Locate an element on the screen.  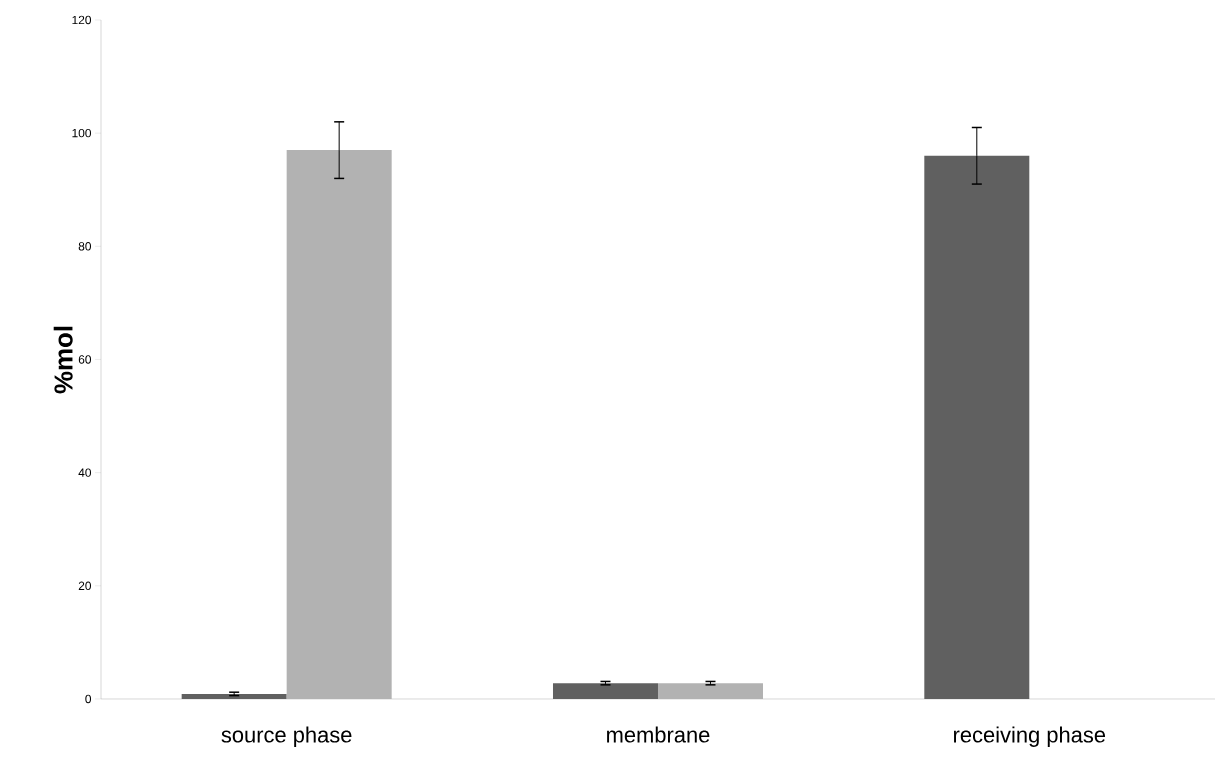
y-tick-label: 80 is located at coordinates (85, 246).